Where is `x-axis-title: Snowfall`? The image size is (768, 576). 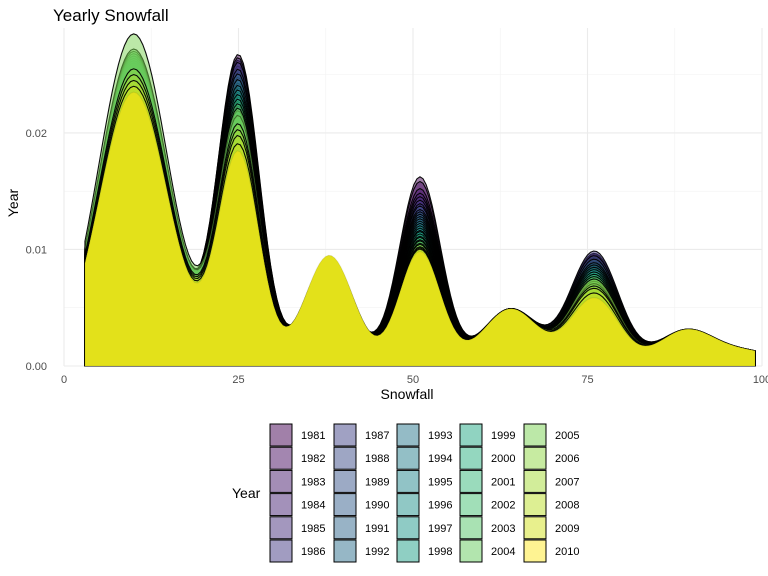 x-axis-title: Snowfall is located at coordinates (407, 394).